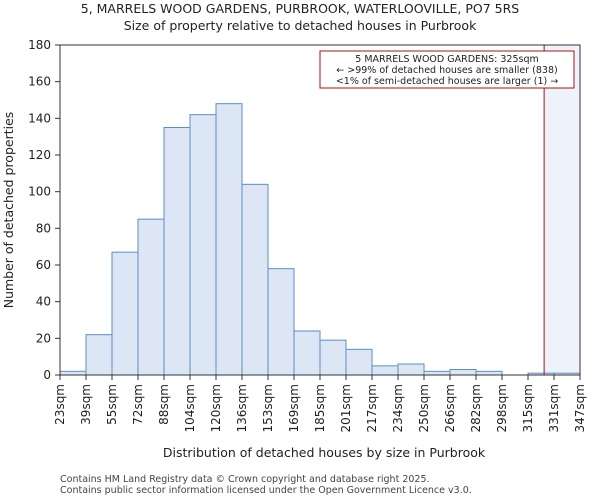 Image resolution: width=600 pixels, height=504 pixels. What do you see at coordinates (138, 404) in the screenshot?
I see `x-tick-label-72sqm: 72sqm` at bounding box center [138, 404].